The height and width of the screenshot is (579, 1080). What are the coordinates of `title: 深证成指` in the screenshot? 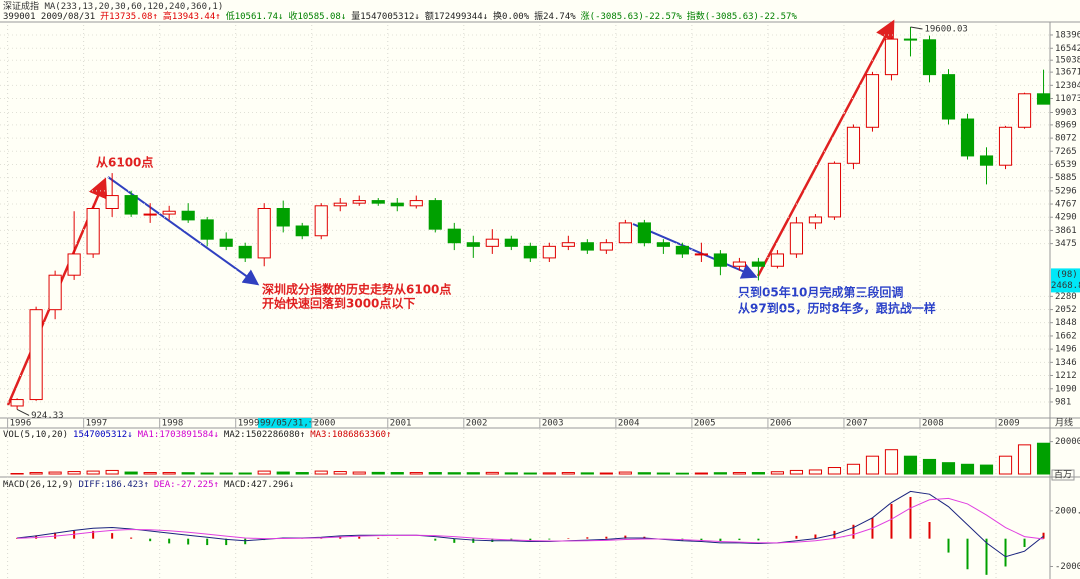 It's located at (21, 6).